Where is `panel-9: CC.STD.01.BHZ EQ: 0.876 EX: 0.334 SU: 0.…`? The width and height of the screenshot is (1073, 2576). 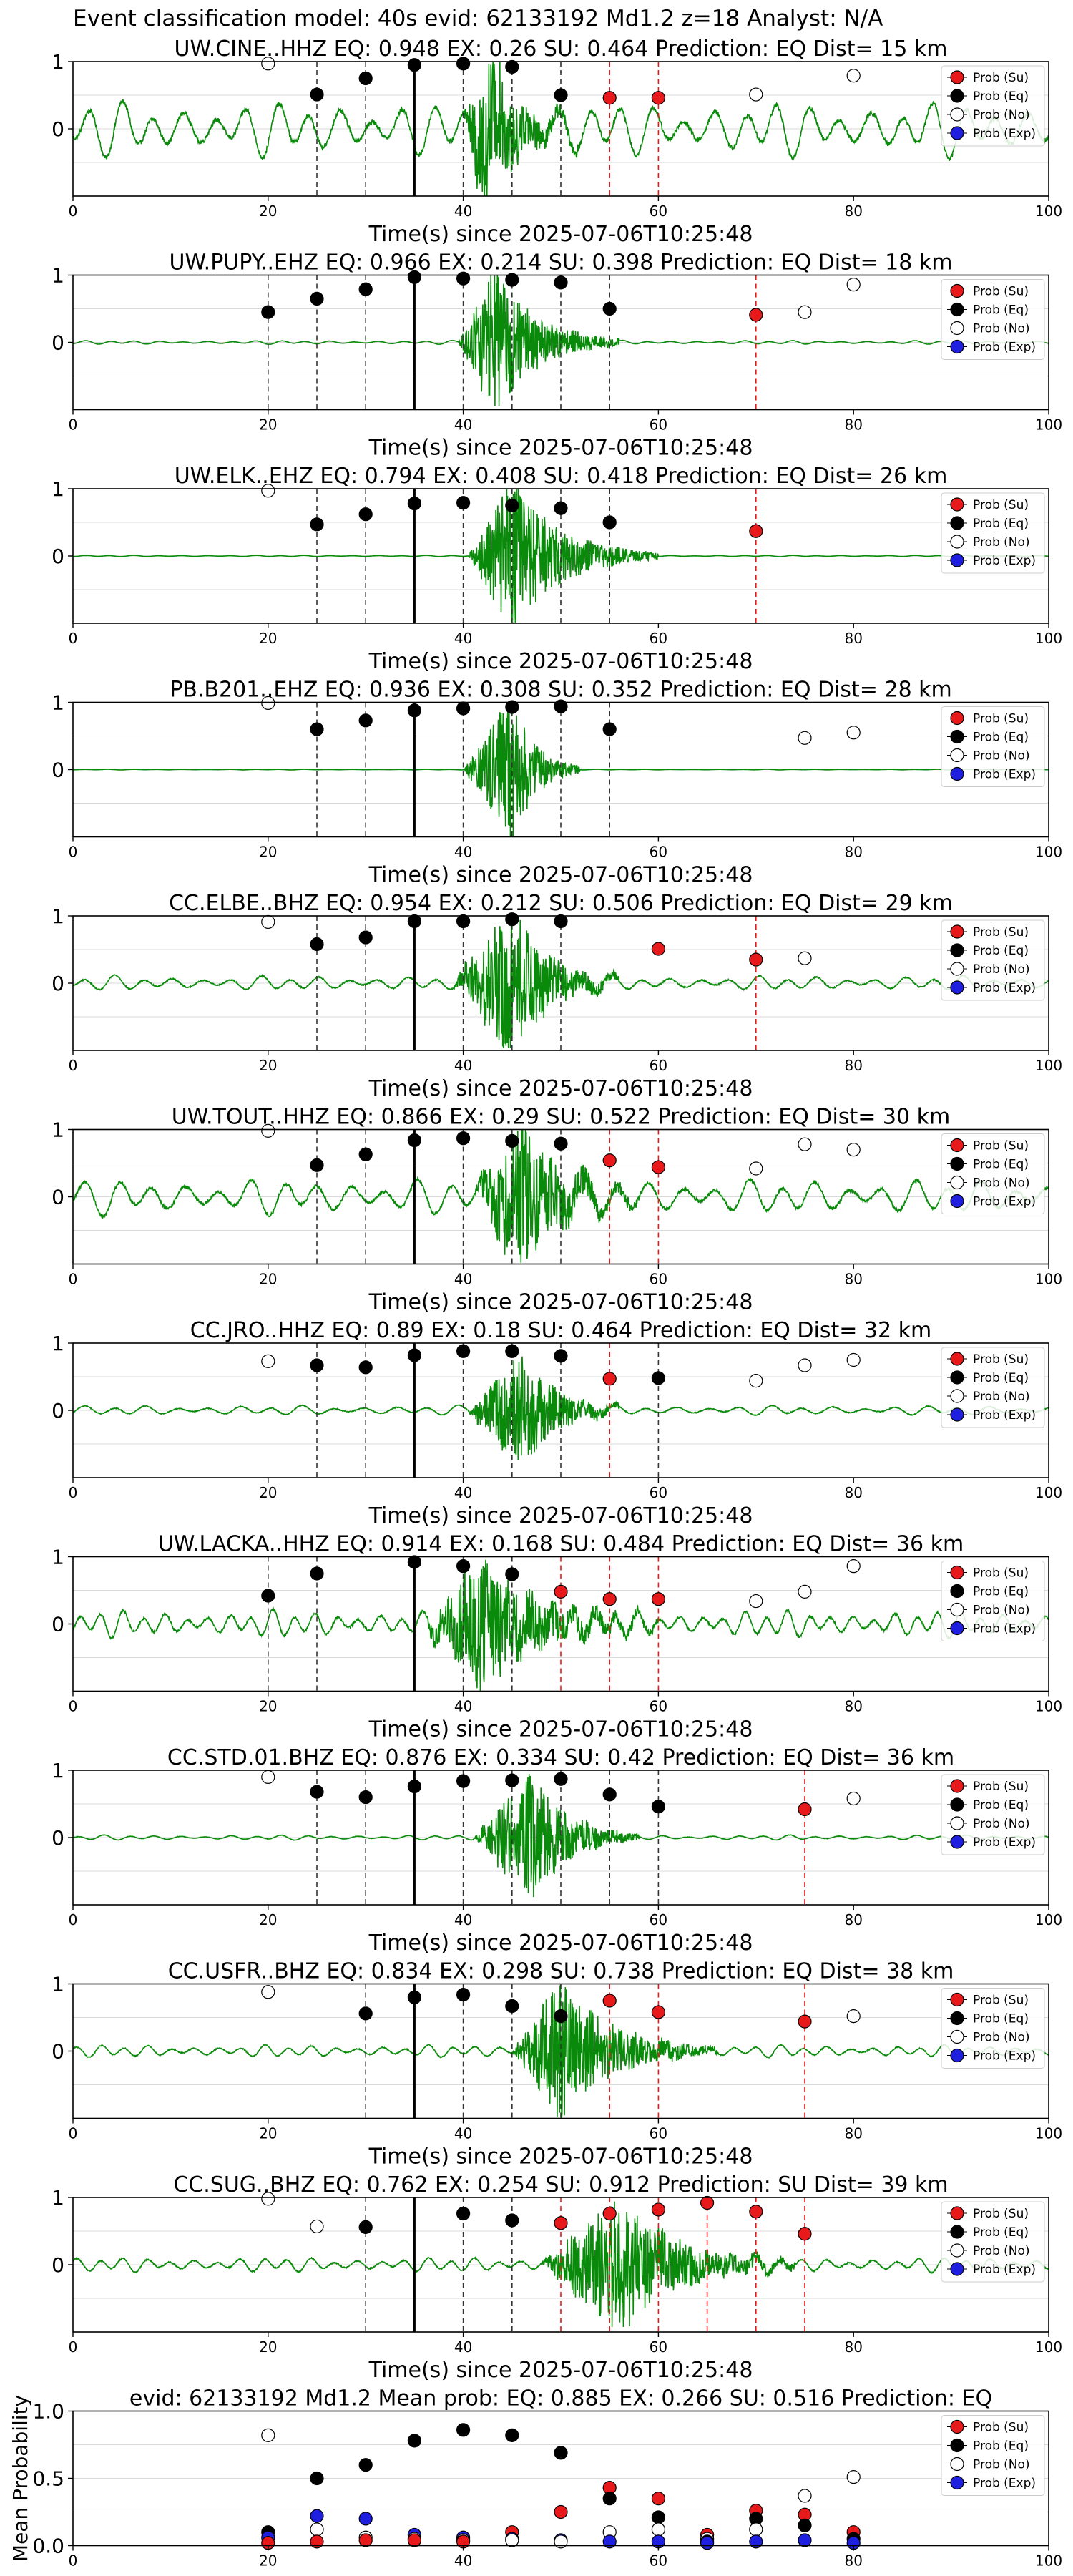 panel-9: CC.STD.01.BHZ EQ: 0.876 EX: 0.334 SU: 0.… is located at coordinates (557, 1850).